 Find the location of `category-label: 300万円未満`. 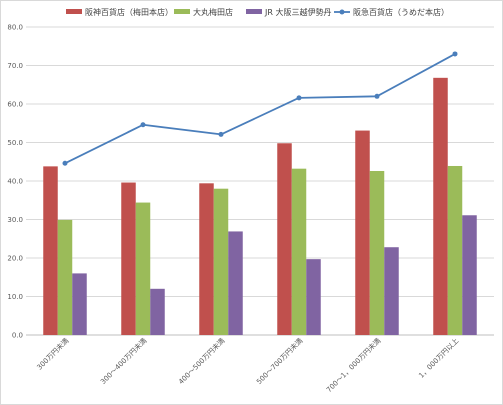

category-label: 300万円未満 is located at coordinates (53, 354).